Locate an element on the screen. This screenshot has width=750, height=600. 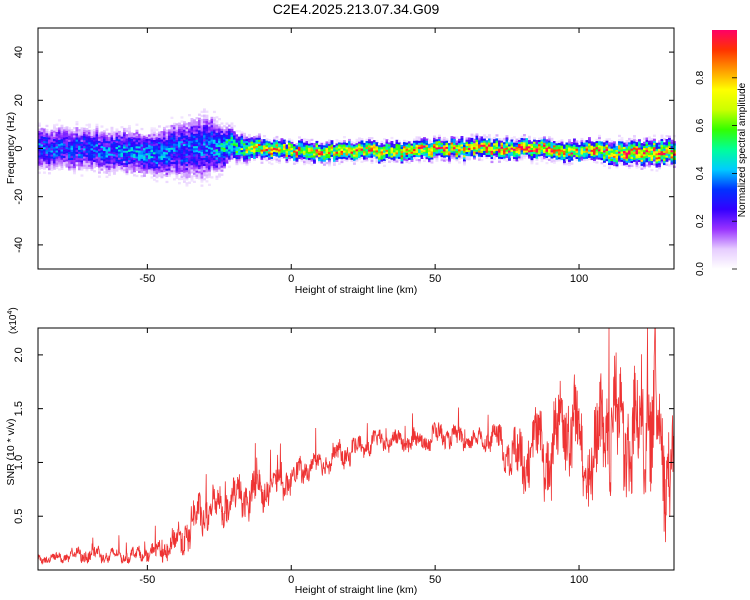
y-tick-label: 0 is located at coordinates (19, 148).